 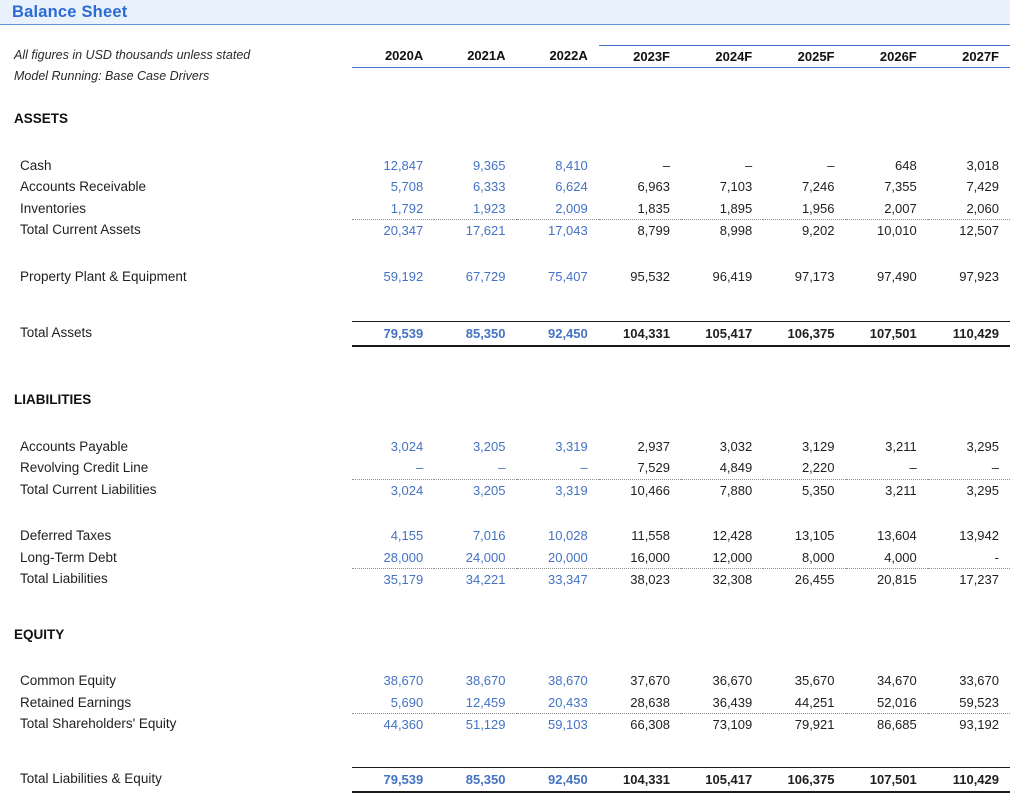 What do you see at coordinates (804, 579) in the screenshot?
I see `cell-value: 26,455` at bounding box center [804, 579].